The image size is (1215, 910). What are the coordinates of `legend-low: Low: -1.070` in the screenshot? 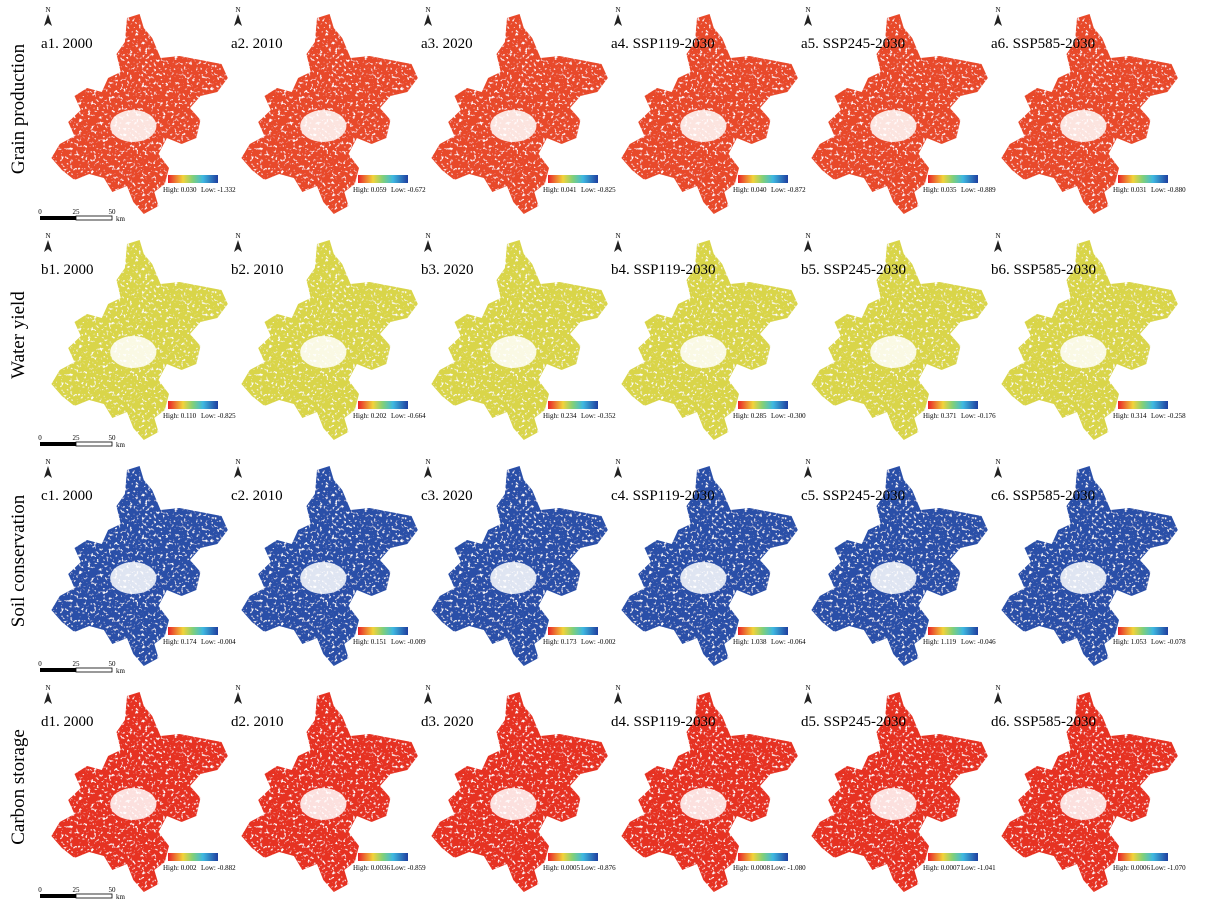 It's located at (1168, 868).